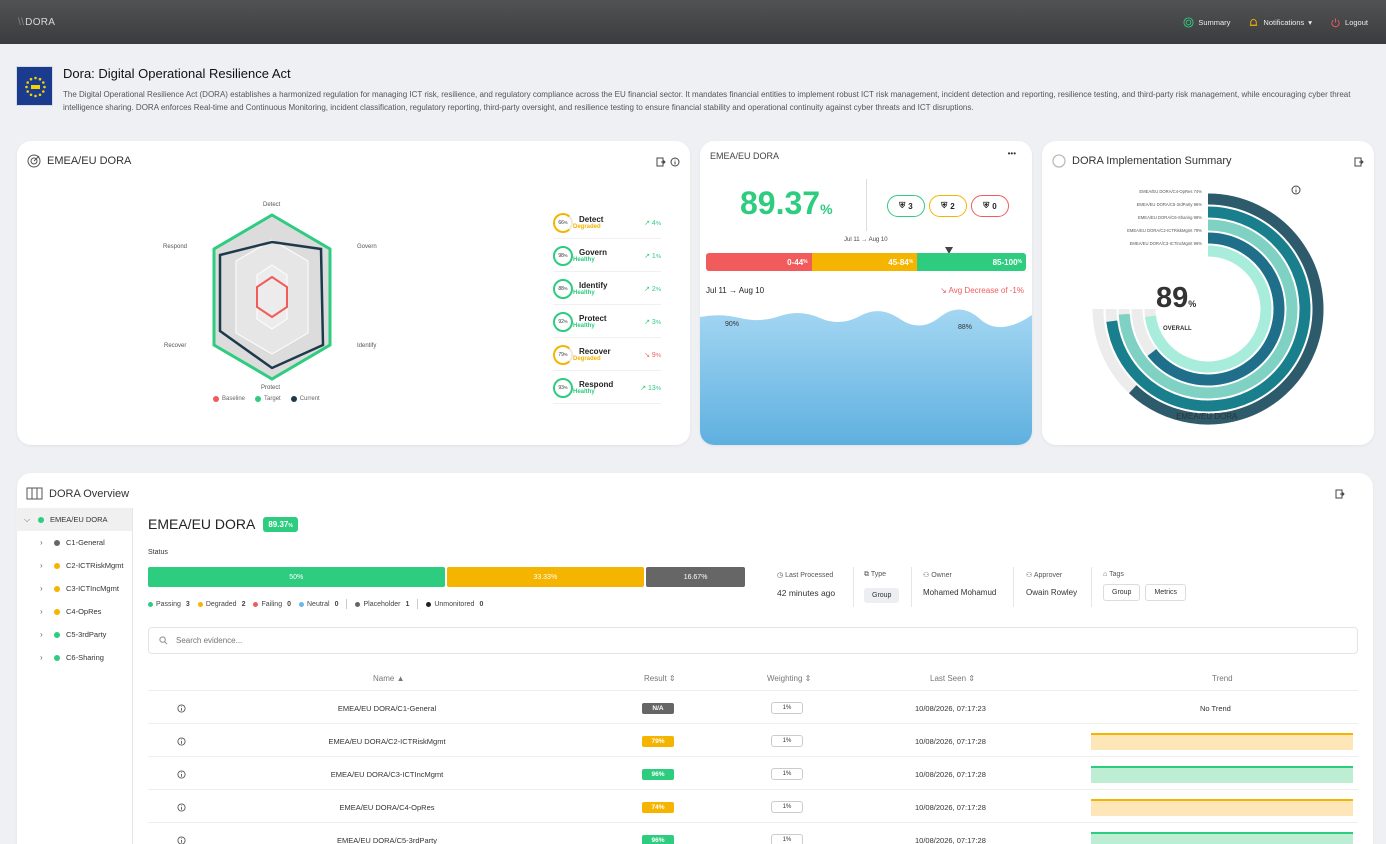 The image size is (1386, 844). What do you see at coordinates (1166, 243) in the screenshot?
I see `ring-label: EMEA/EU DORA/C3-ICTIncMgmt 96%` at bounding box center [1166, 243].